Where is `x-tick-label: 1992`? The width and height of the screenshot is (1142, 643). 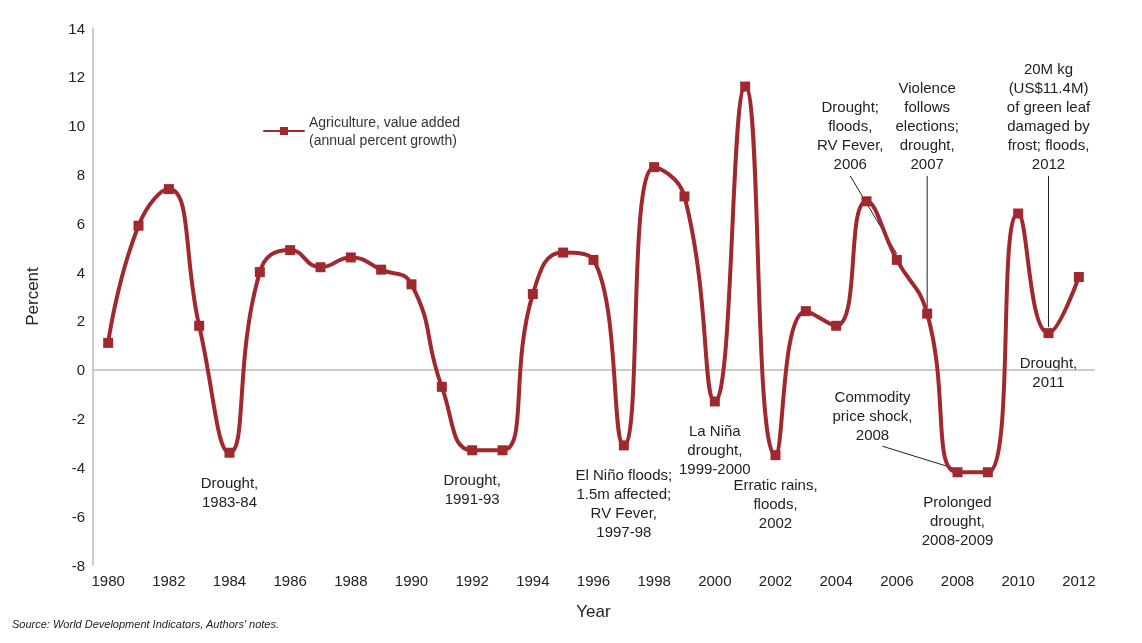
x-tick-label: 1992 is located at coordinates (472, 580).